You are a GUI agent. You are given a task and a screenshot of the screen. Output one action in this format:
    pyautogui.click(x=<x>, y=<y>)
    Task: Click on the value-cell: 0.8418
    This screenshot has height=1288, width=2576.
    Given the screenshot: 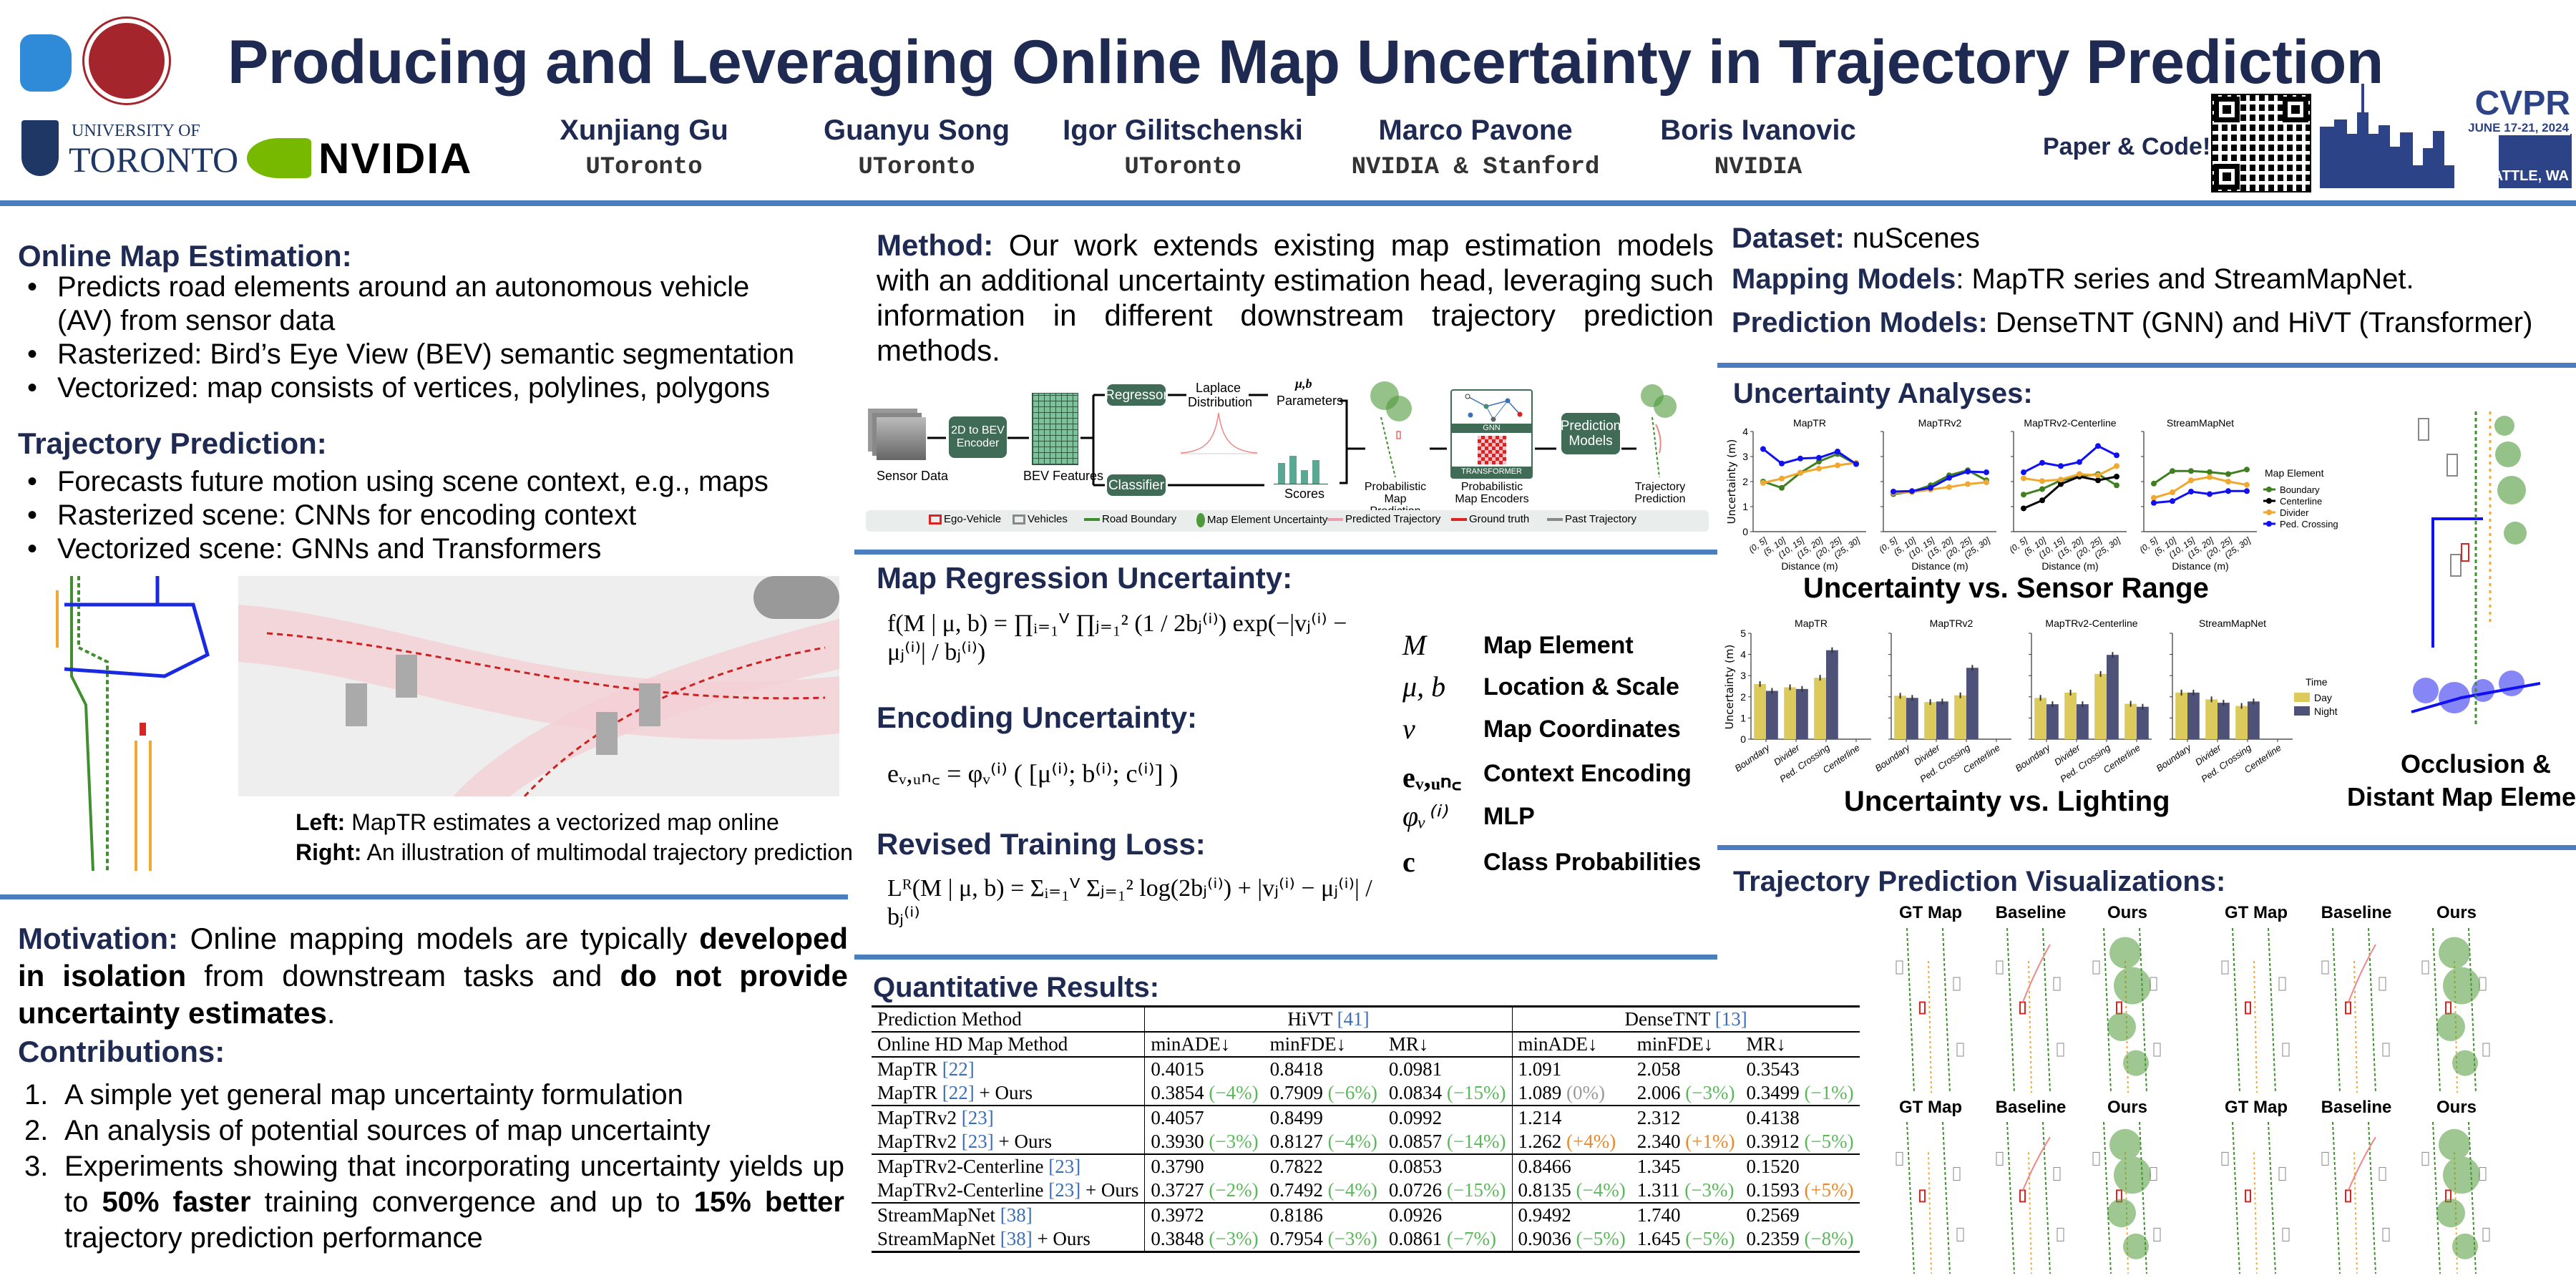 What is the action you would take?
    pyautogui.click(x=1323, y=1068)
    